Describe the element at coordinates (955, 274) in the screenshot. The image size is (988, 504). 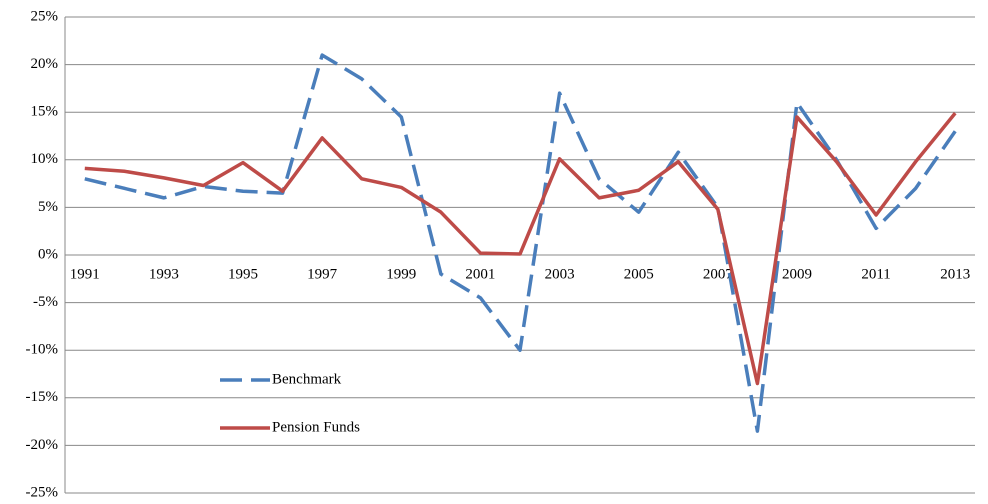
I see `x-tick-label: 2013` at that location.